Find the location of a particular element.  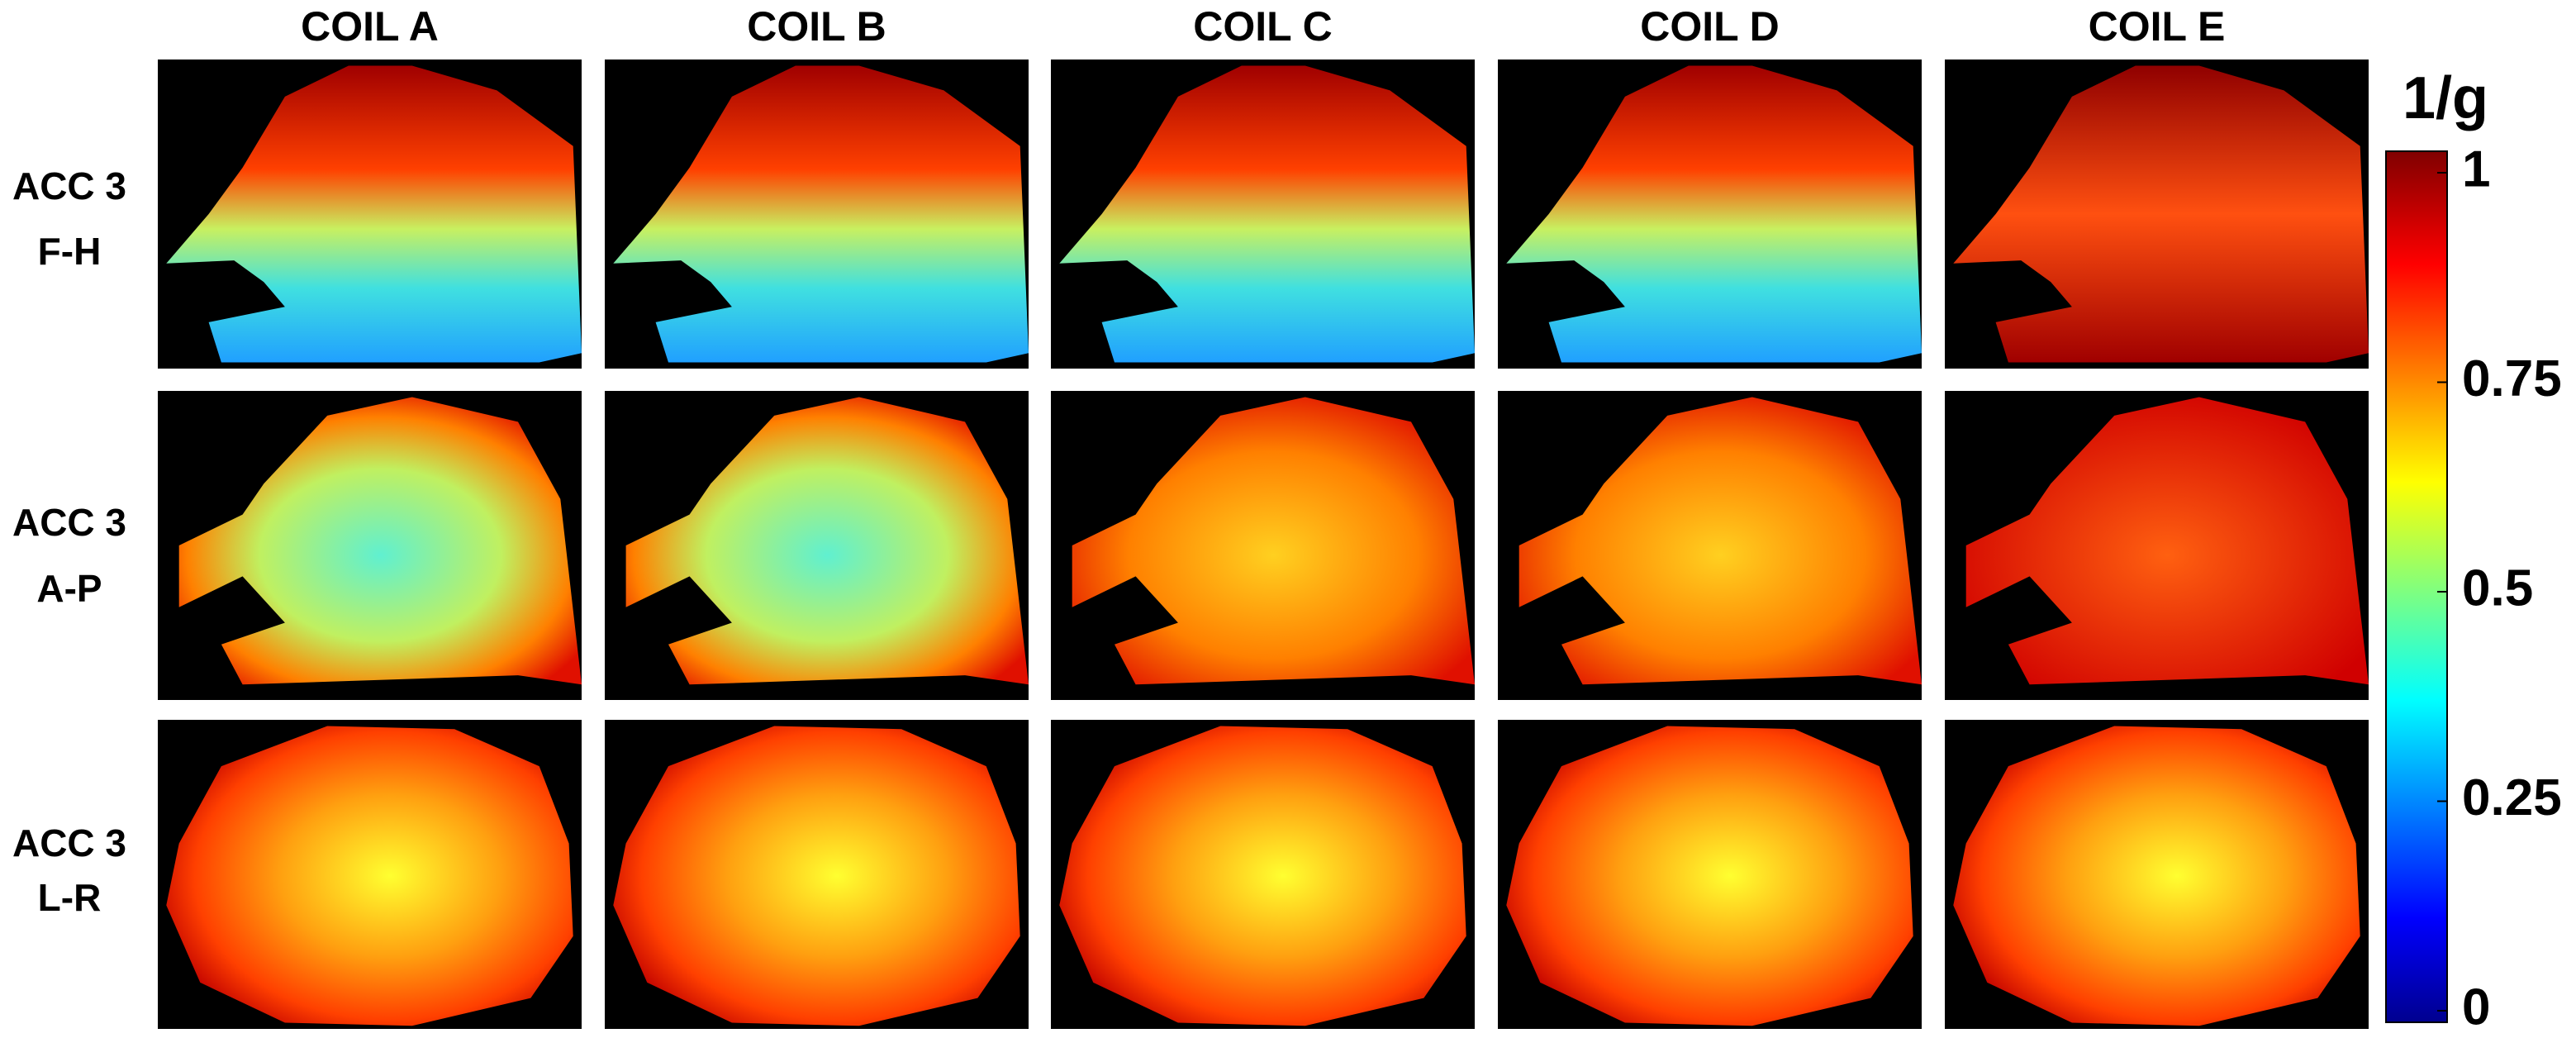

column-title: COIL E is located at coordinates (2157, 26).